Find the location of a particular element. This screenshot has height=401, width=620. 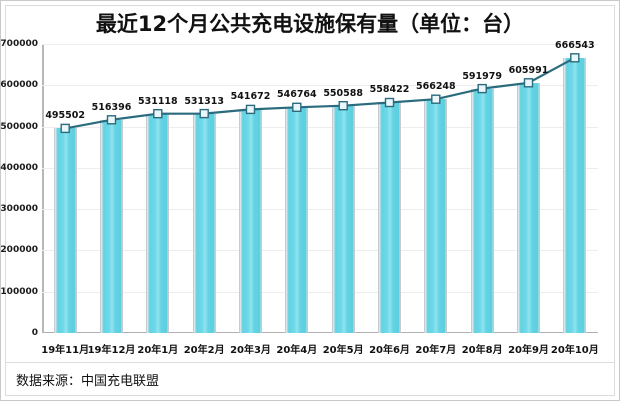

data-label: 516396 is located at coordinates (111, 107).